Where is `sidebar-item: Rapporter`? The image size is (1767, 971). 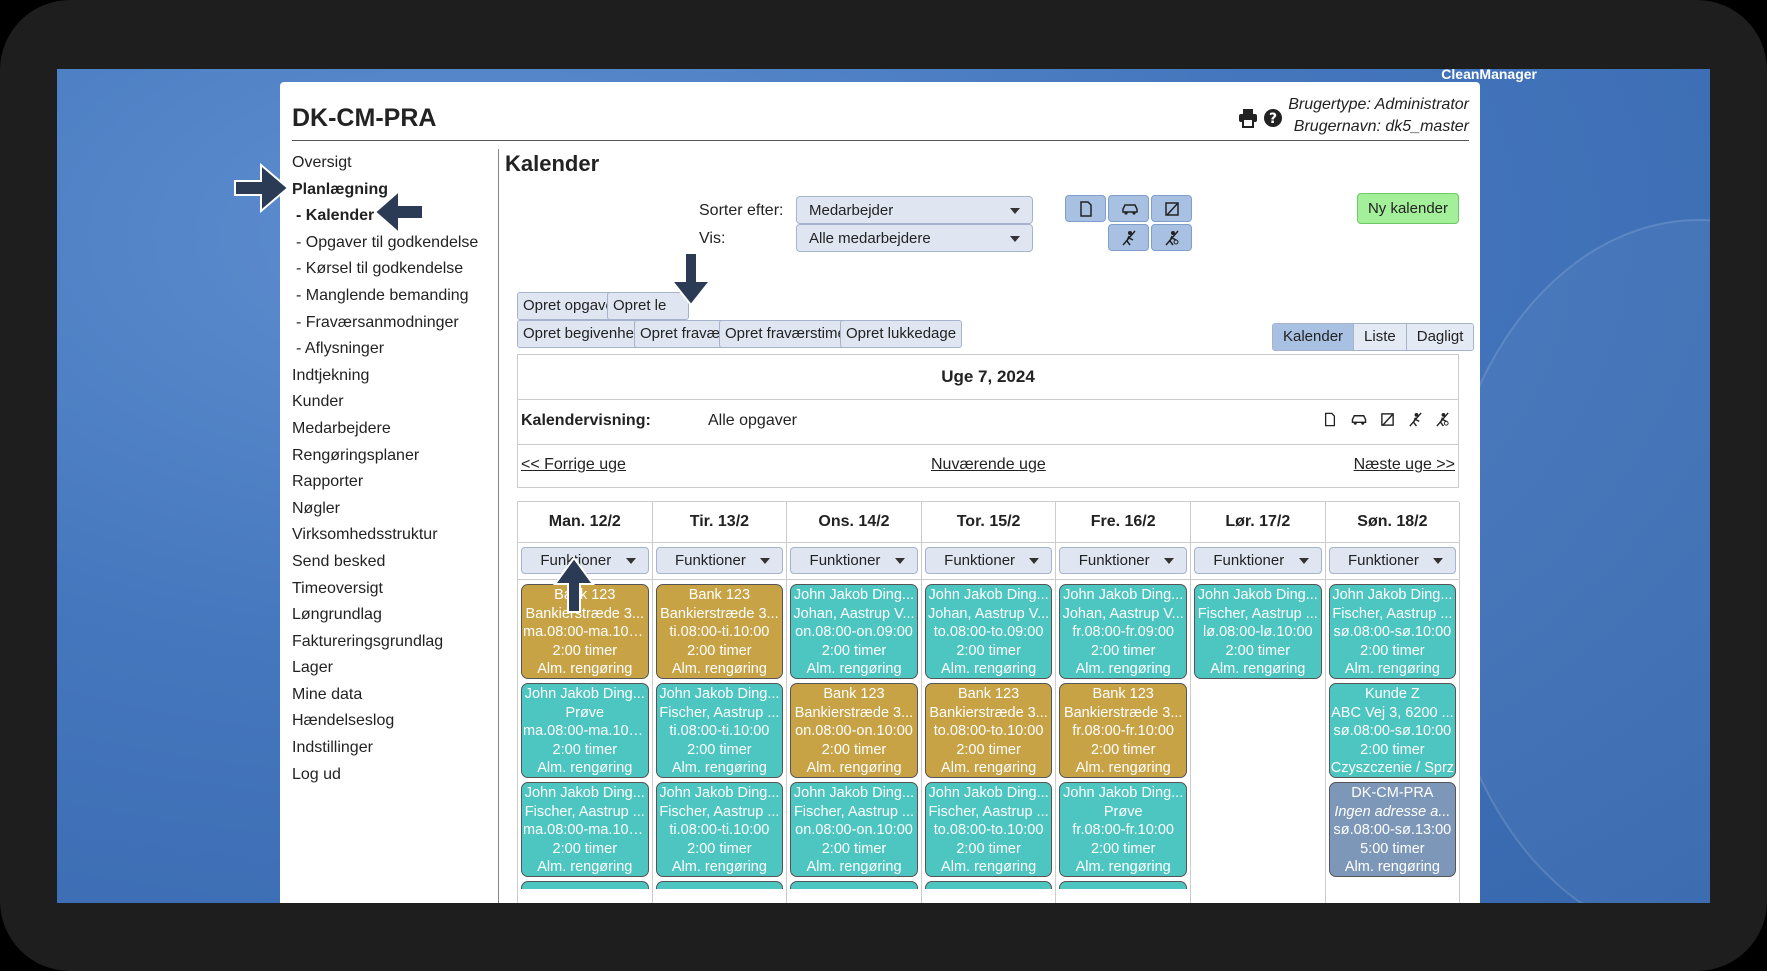
sidebar-item: Rapporter is located at coordinates (328, 482).